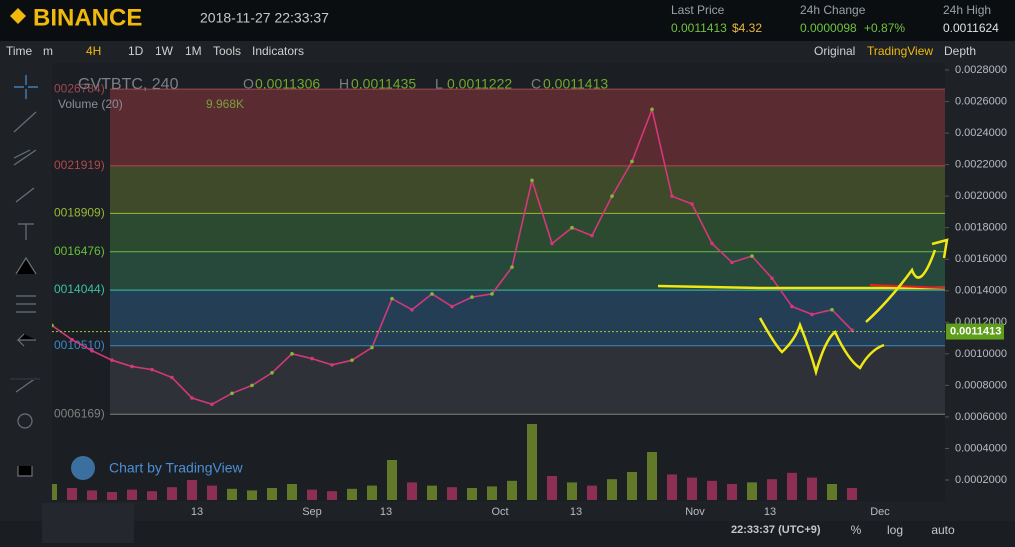 This screenshot has width=1015, height=547. Describe the element at coordinates (25, 276) in the screenshot. I see `tool-icons` at that location.